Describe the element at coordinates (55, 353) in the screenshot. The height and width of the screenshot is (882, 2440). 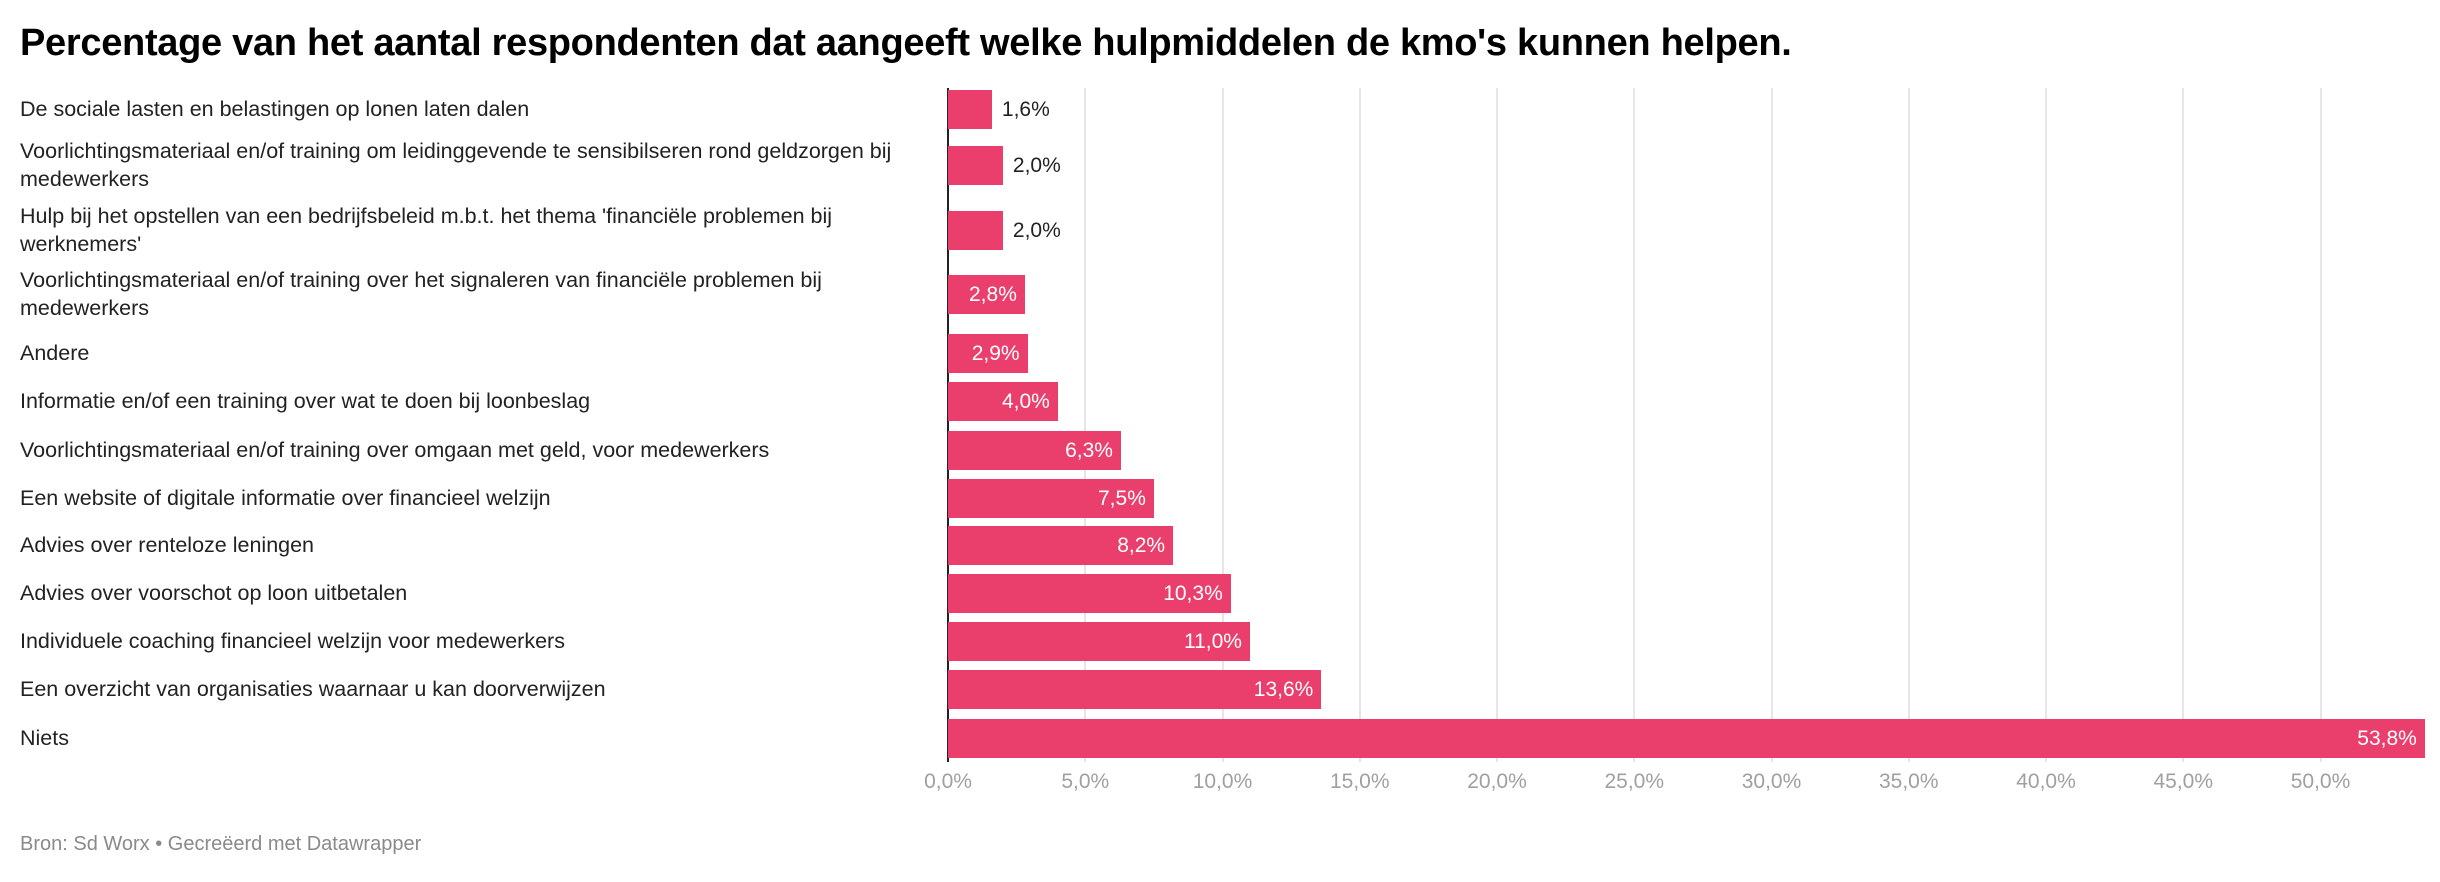
I see `category-label: Andere` at that location.